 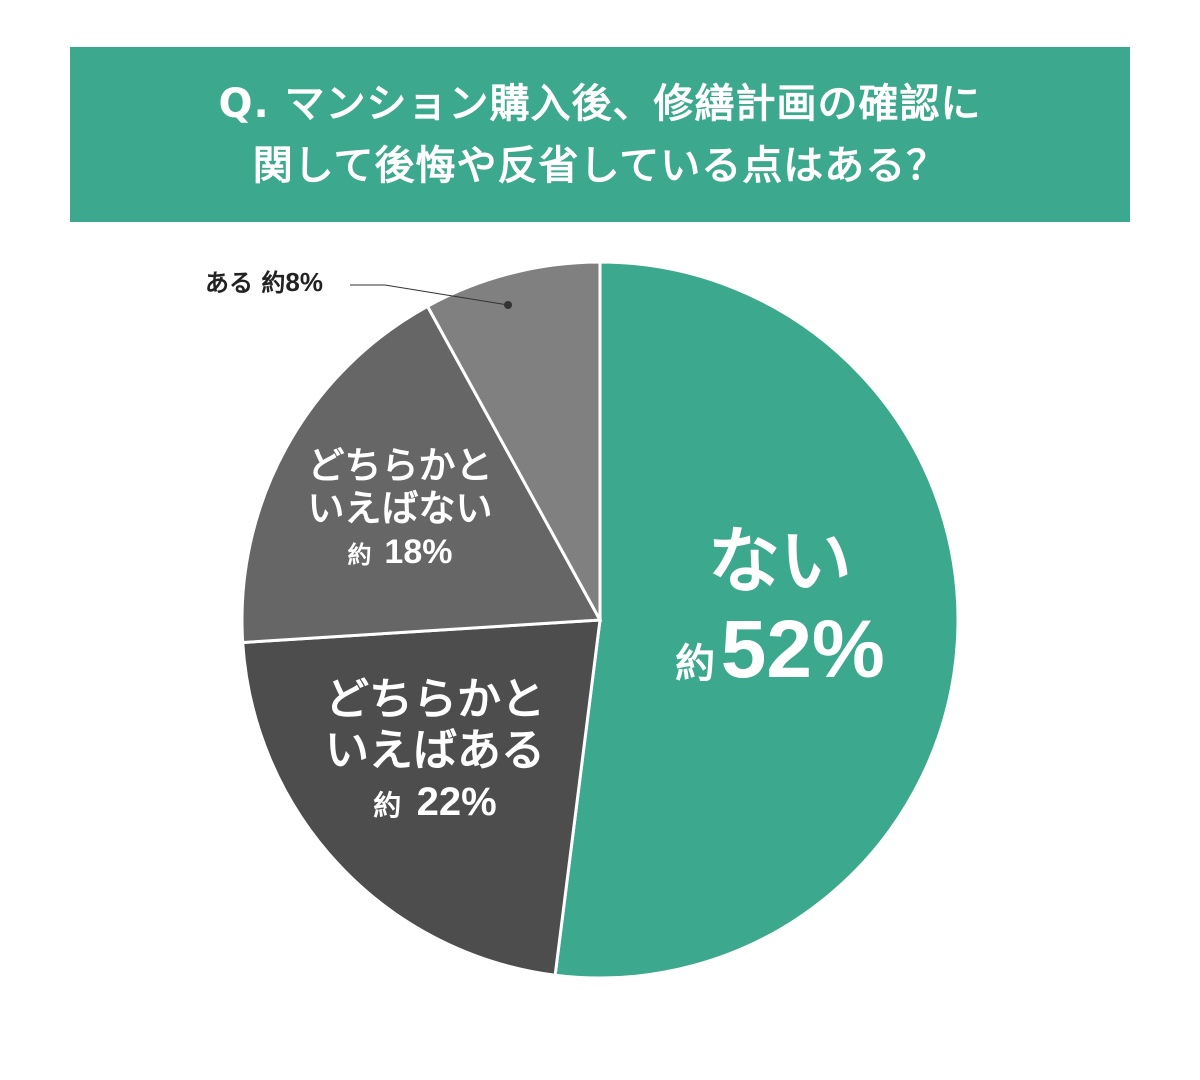 What do you see at coordinates (387, 806) in the screenshot?
I see `label-aru2-prefix: 約` at bounding box center [387, 806].